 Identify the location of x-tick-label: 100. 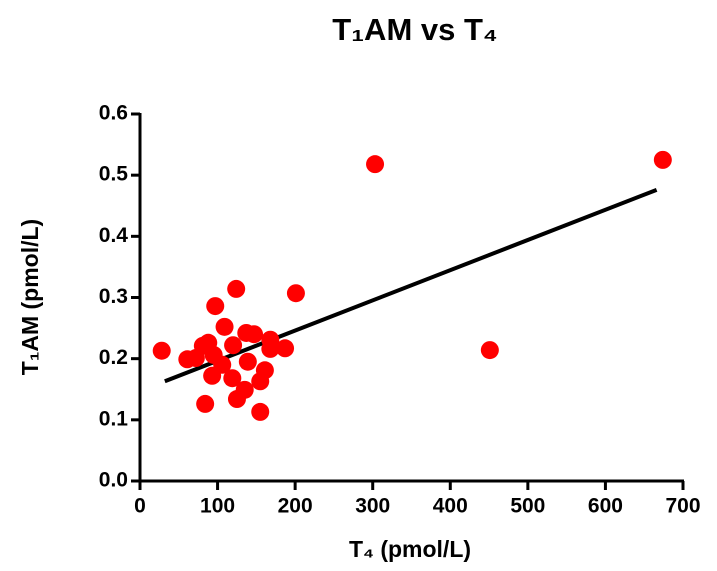
(217, 506).